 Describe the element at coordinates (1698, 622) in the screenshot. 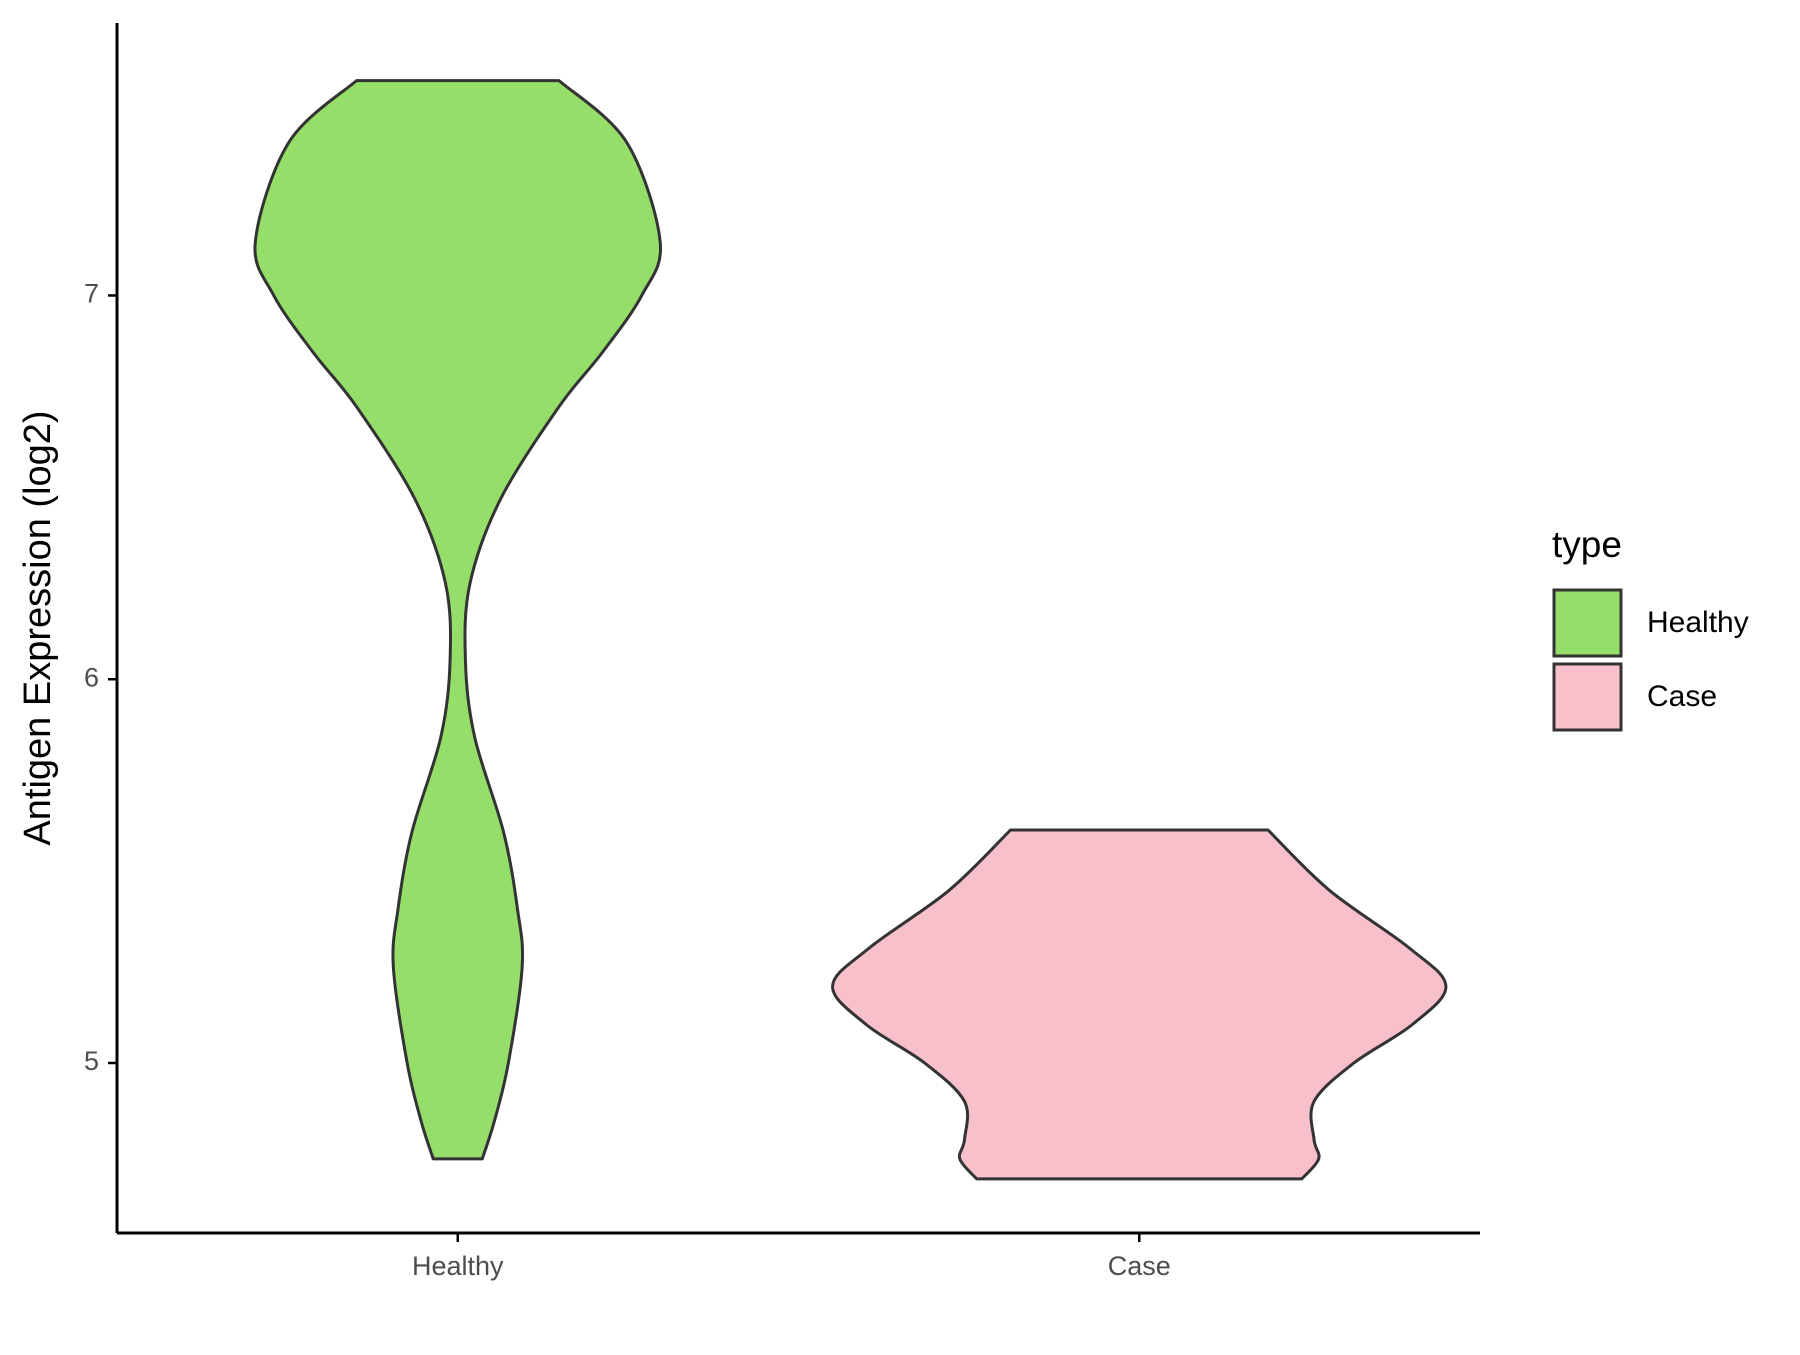

I see `legend-label: Healthy` at that location.